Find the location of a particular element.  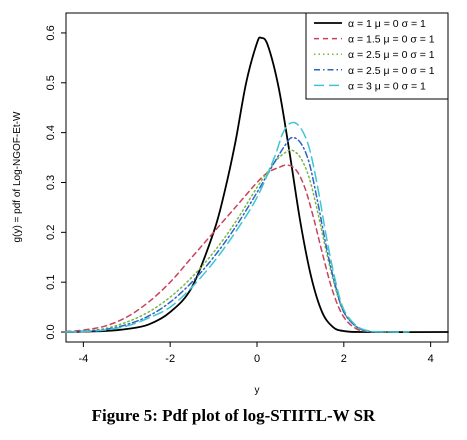

x-axis: -4 -2 0 2 4 is located at coordinates (256, 353).